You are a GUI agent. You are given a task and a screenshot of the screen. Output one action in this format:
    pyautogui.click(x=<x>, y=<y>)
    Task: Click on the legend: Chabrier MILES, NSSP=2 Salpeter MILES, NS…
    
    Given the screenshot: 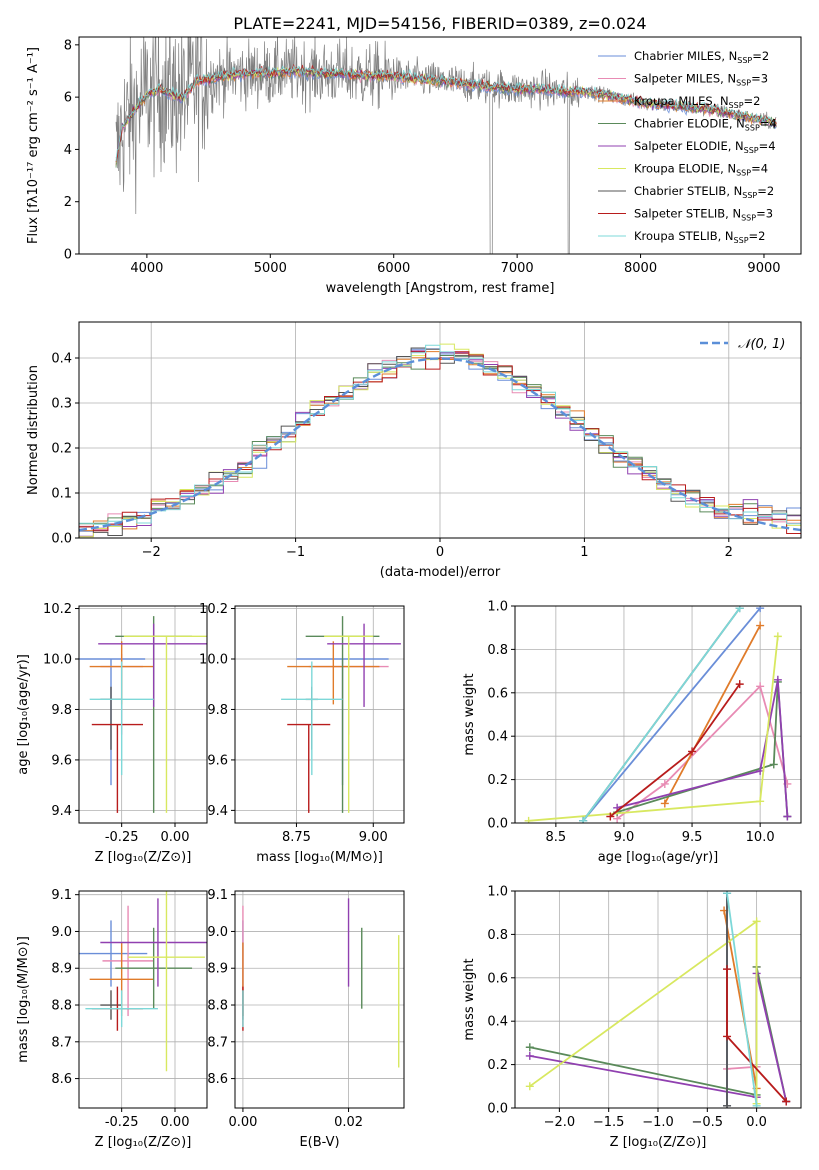 What is the action you would take?
    pyautogui.click(x=687, y=147)
    